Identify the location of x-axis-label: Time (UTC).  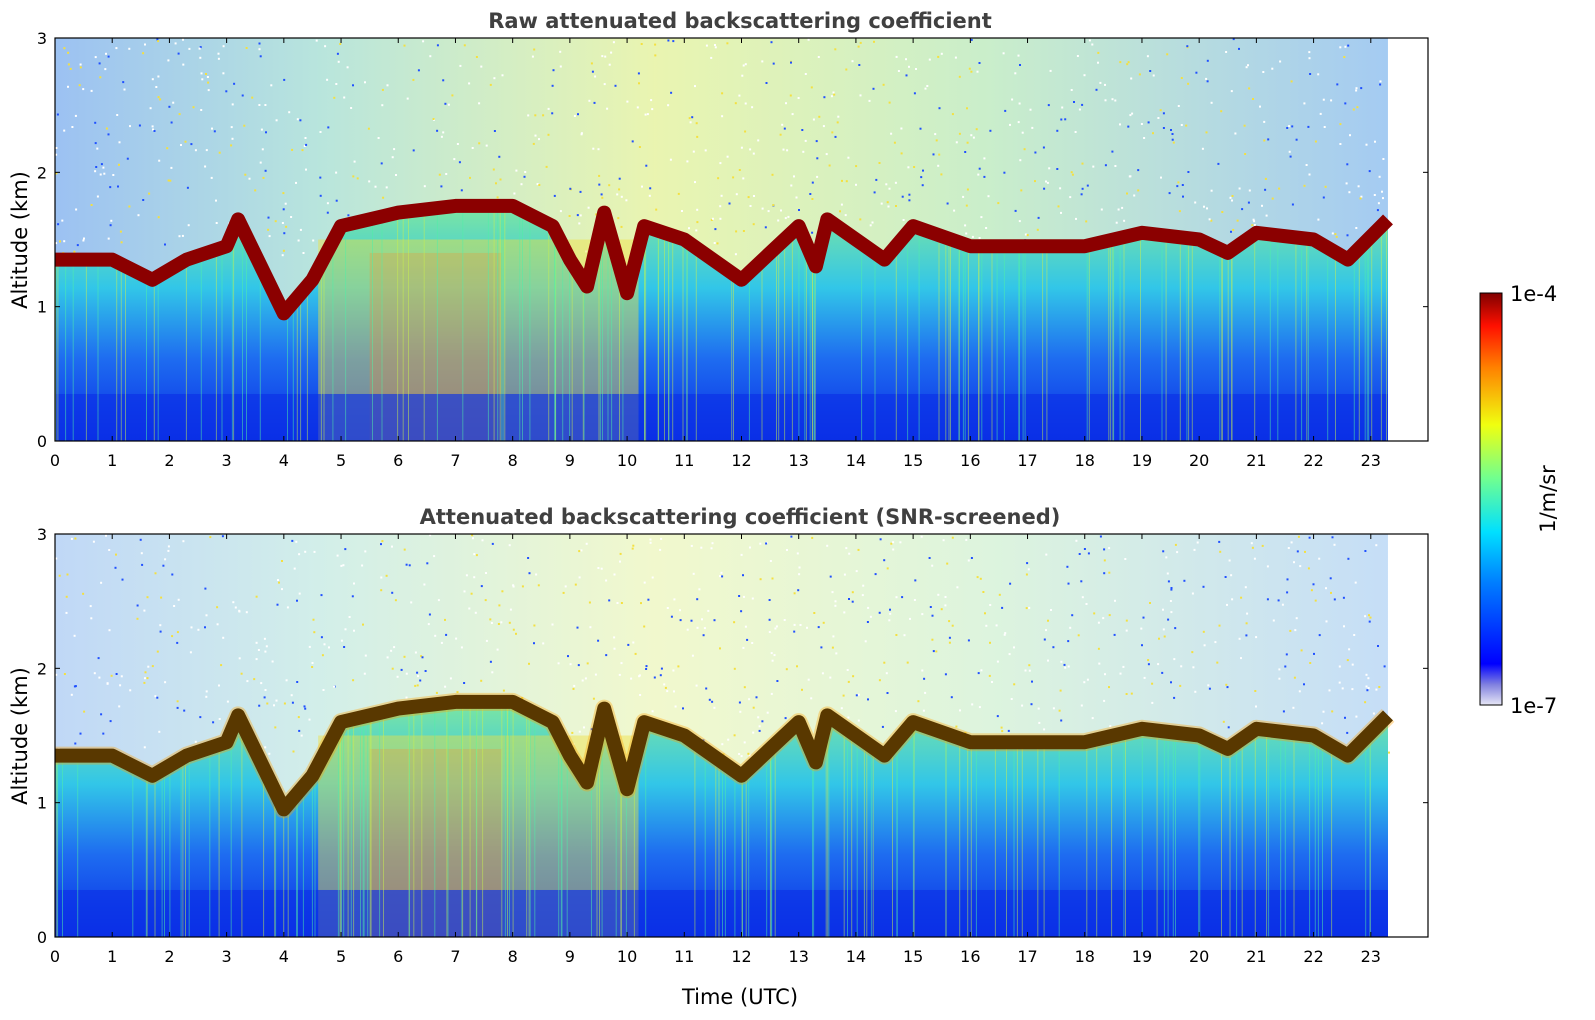
(739, 997).